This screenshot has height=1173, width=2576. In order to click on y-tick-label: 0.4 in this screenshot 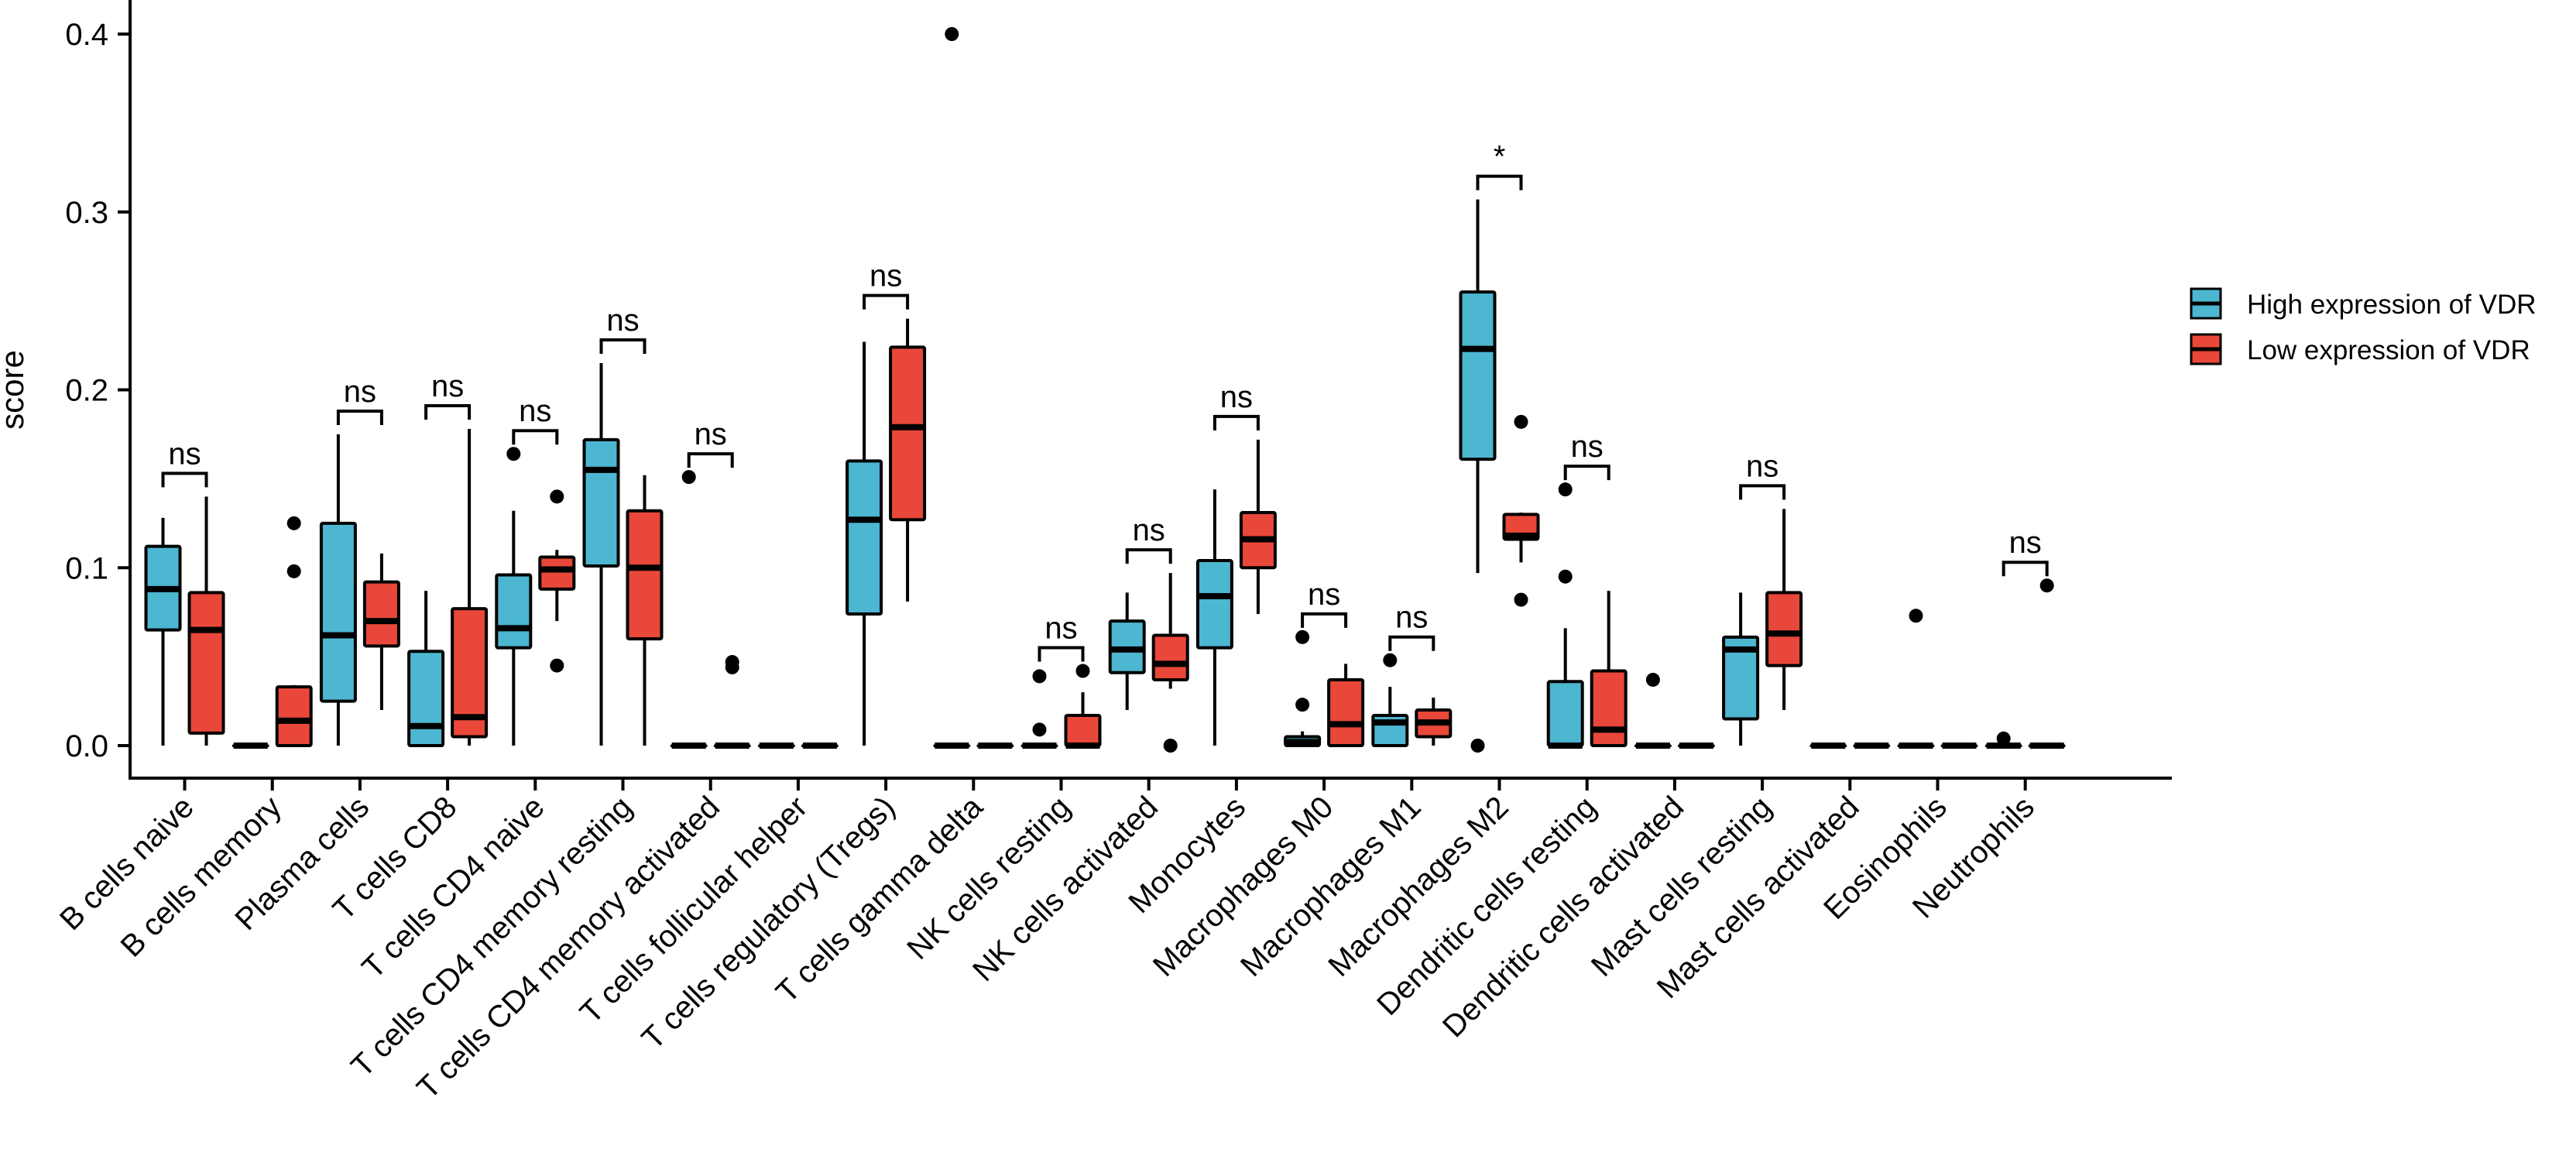, I will do `click(86, 35)`.